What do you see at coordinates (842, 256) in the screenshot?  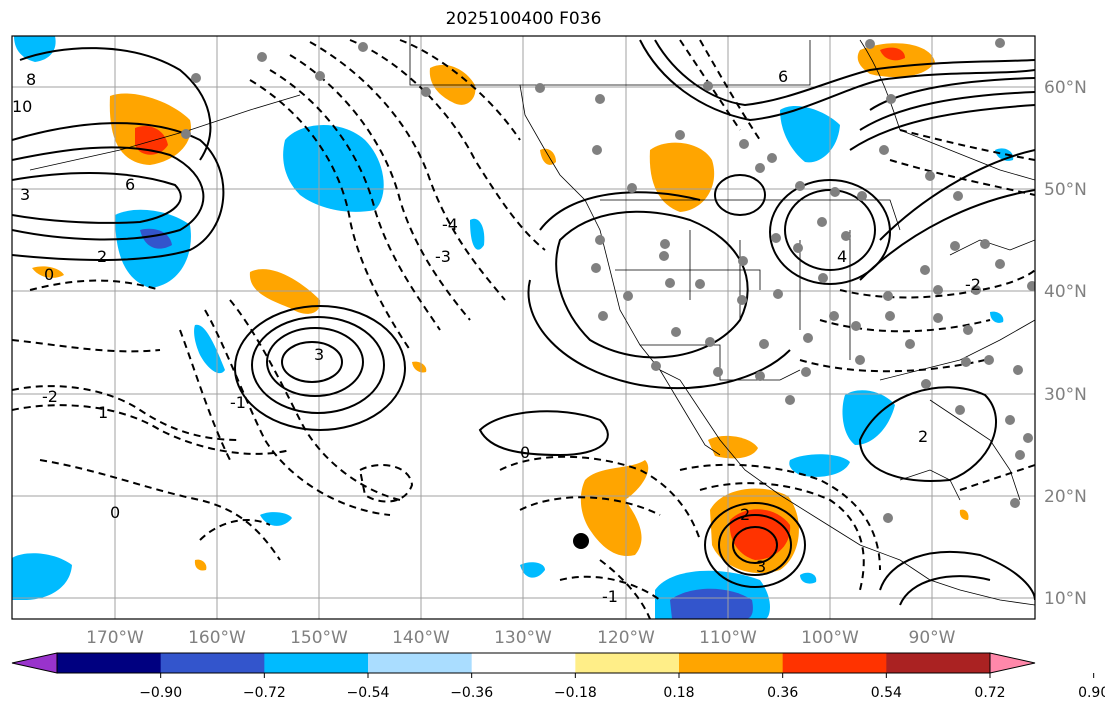 I see `contour-label: 4` at bounding box center [842, 256].